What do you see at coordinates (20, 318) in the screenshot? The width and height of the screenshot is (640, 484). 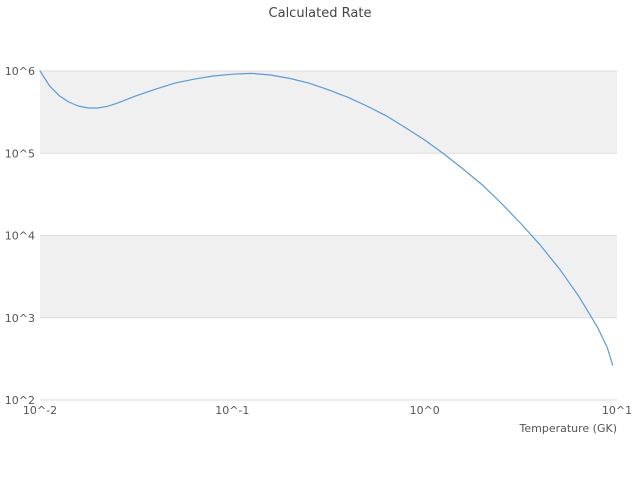 I see `y-tick-label: 10^3` at bounding box center [20, 318].